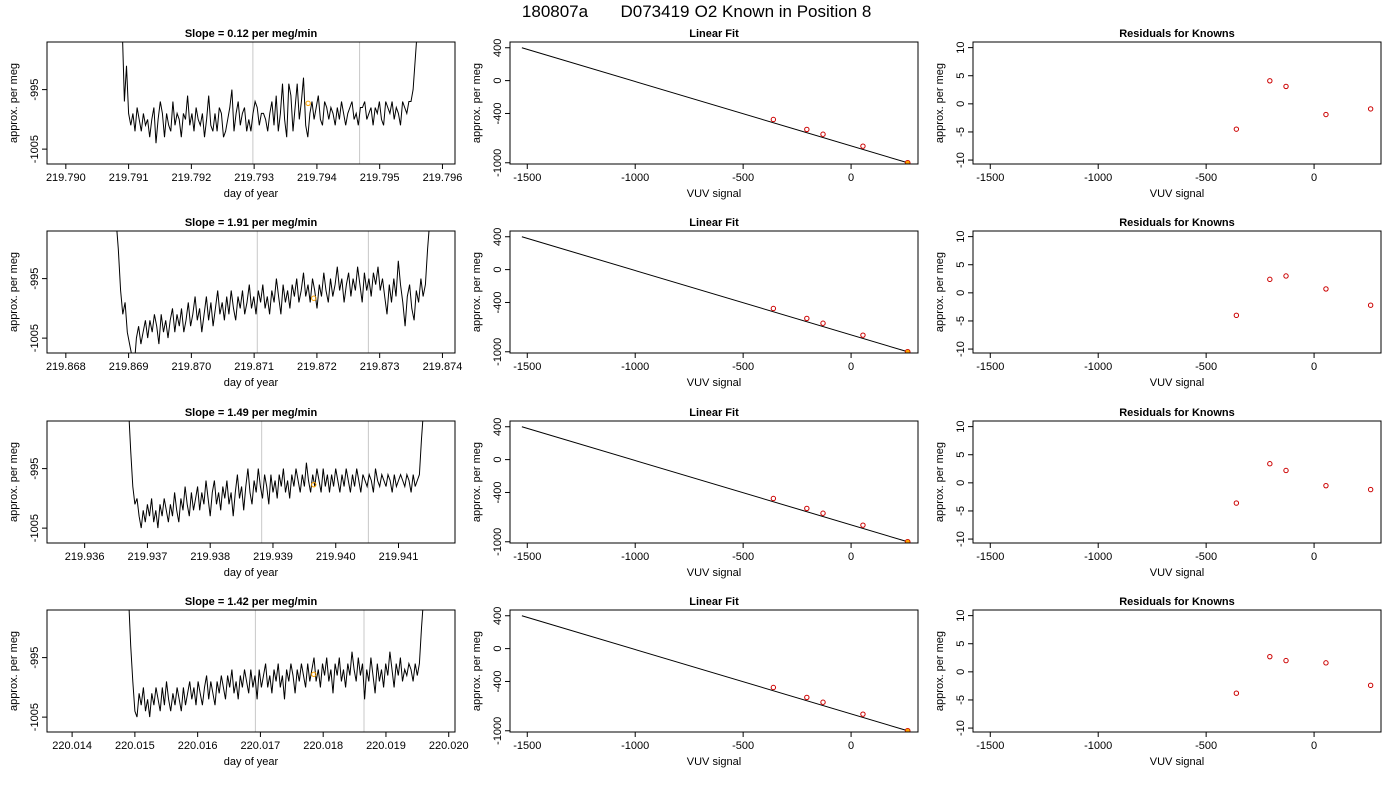  I want to click on panel-title: Residuals for Knowns, so click(1177, 602).